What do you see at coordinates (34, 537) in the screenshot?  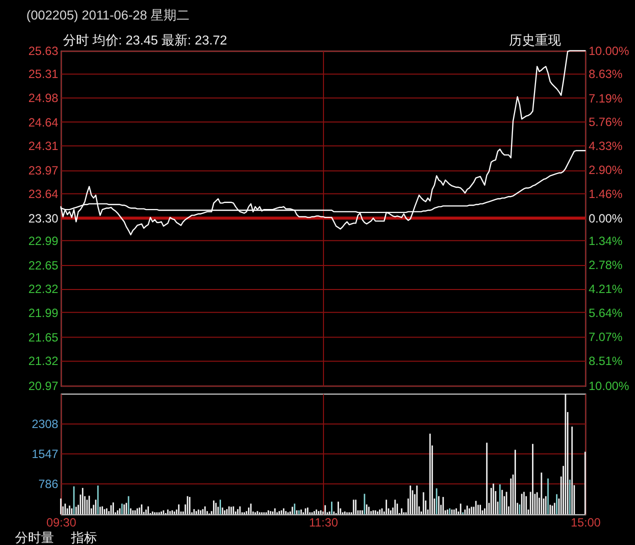 I see `text: 分时量` at bounding box center [34, 537].